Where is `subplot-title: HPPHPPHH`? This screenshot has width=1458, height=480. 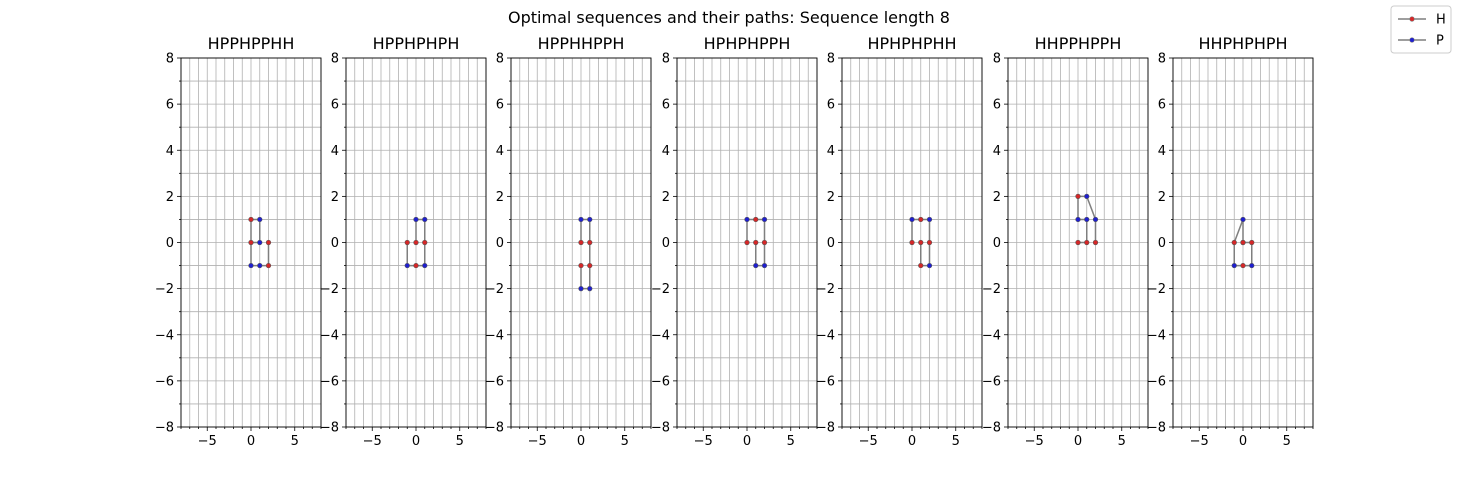
subplot-title: HPPHPPHH is located at coordinates (251, 43).